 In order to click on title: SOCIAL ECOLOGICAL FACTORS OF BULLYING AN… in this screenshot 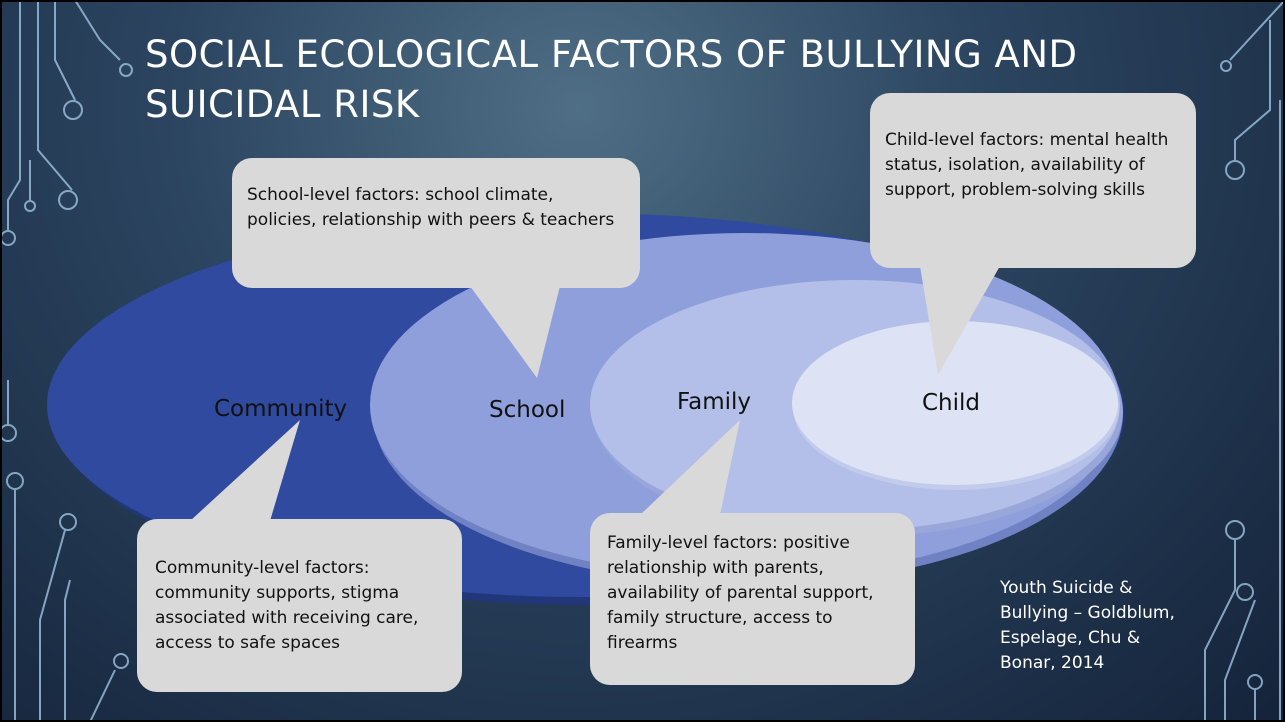, I will do `click(611, 79)`.